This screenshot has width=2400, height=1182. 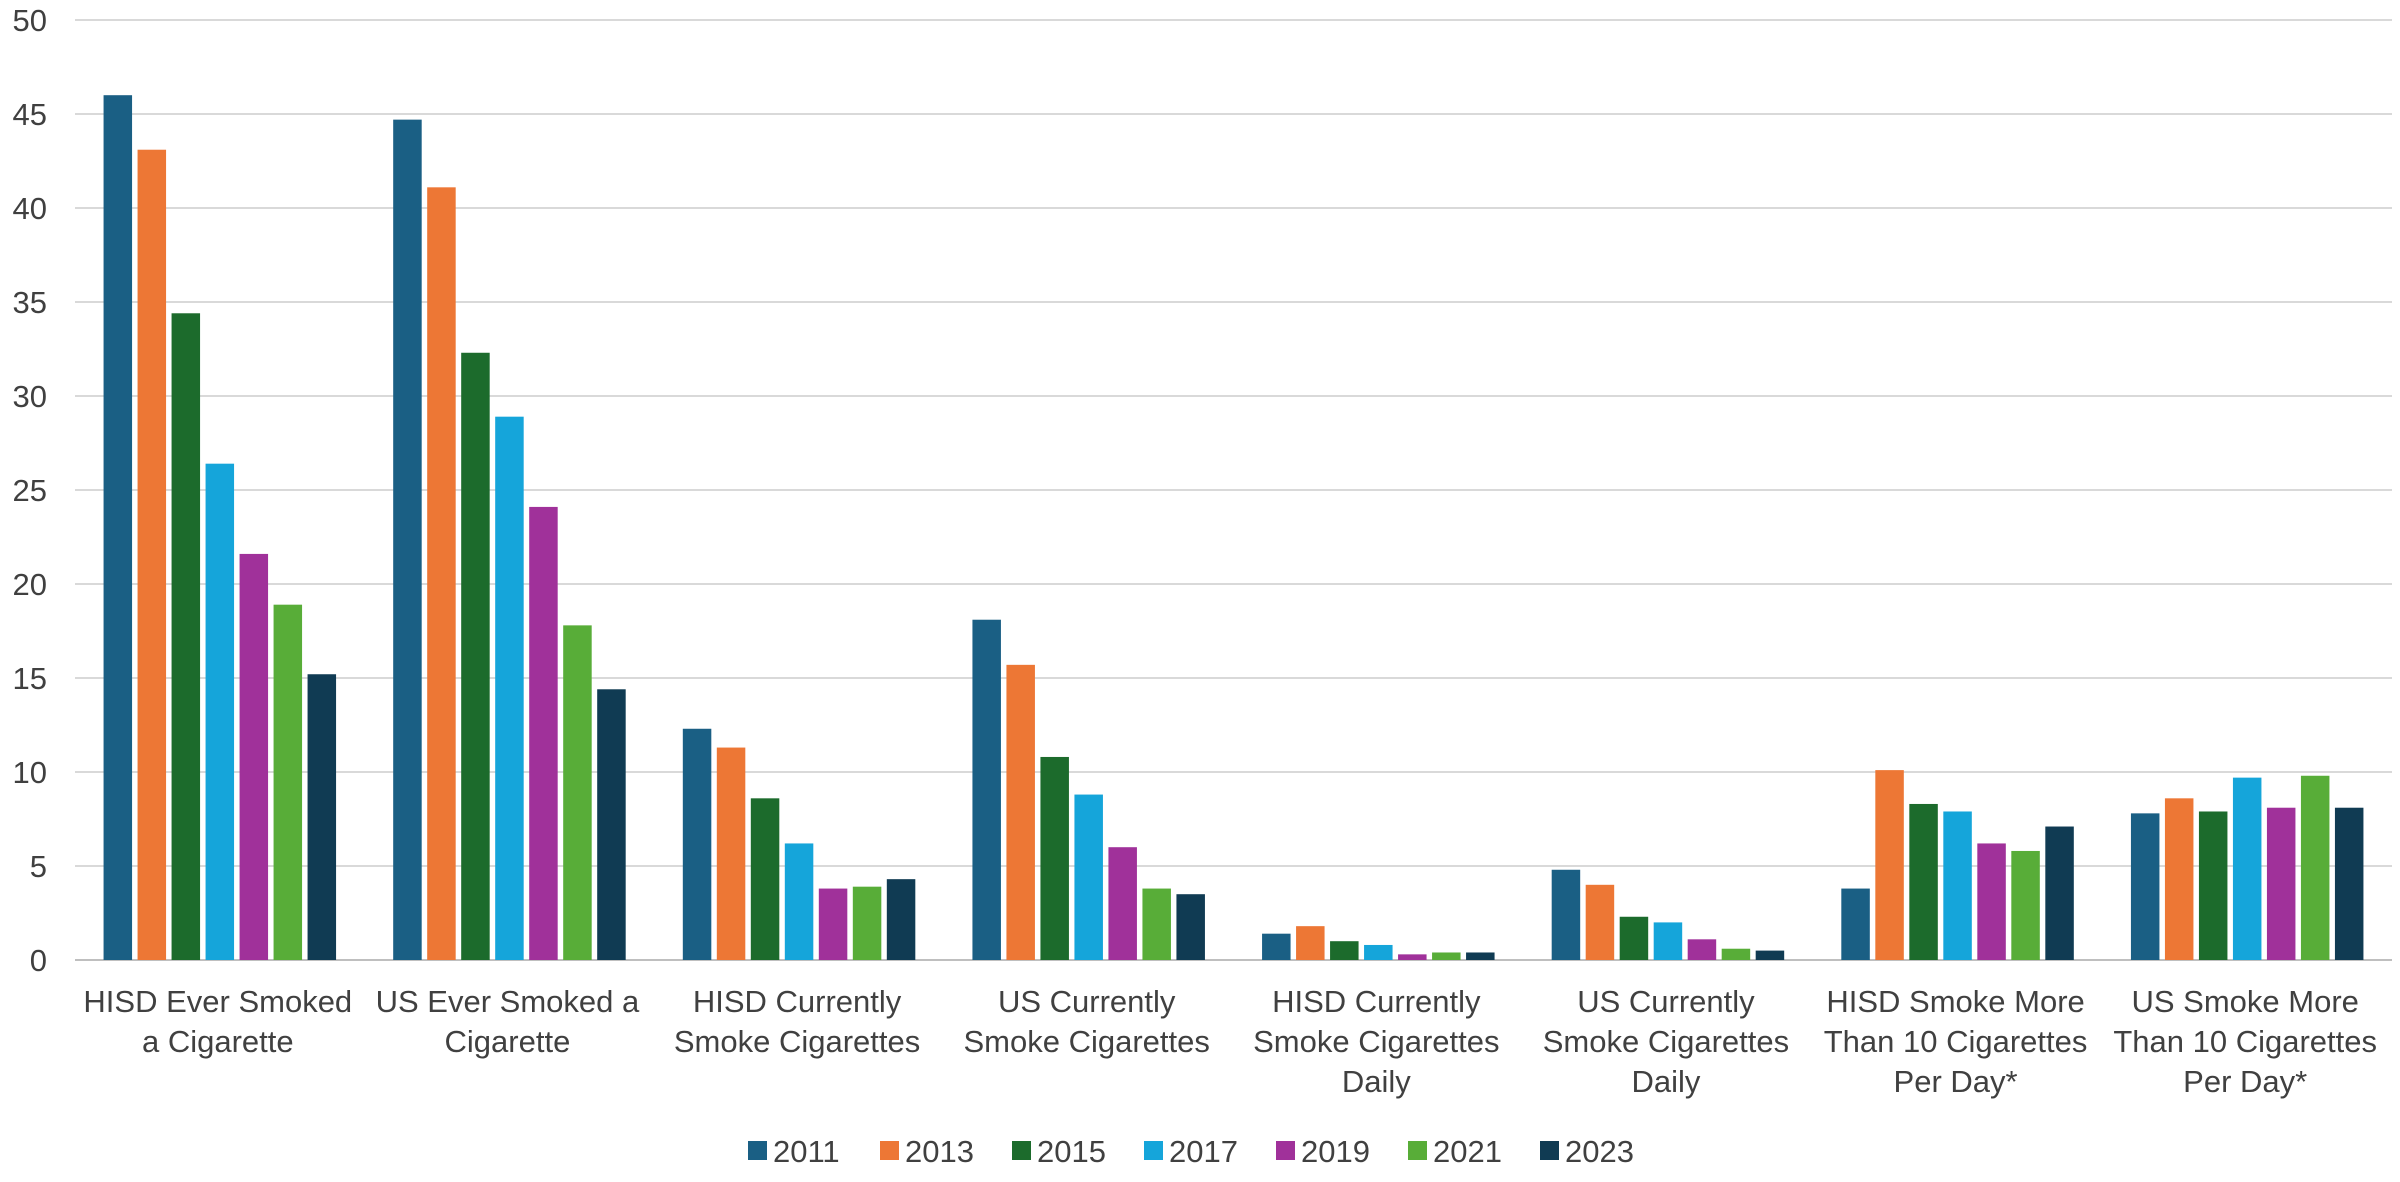 What do you see at coordinates (889, 1150) in the screenshot?
I see `legend-swatch-2013` at bounding box center [889, 1150].